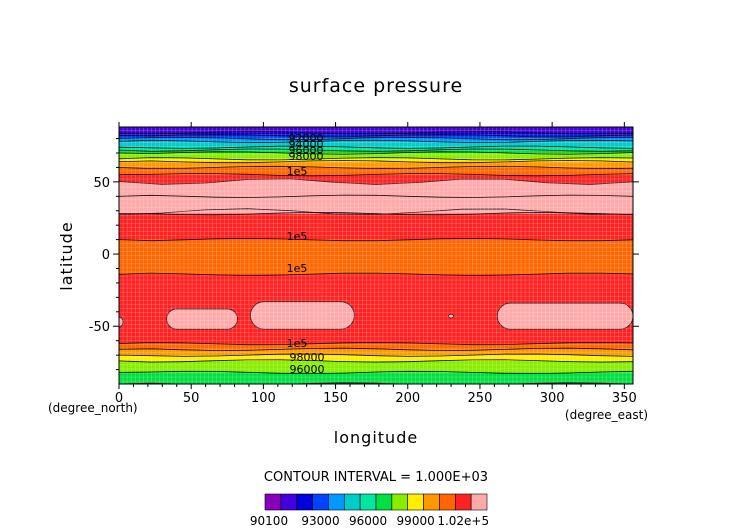  I want to click on colorbar-tick-label: 1.02e+5, so click(463, 521).